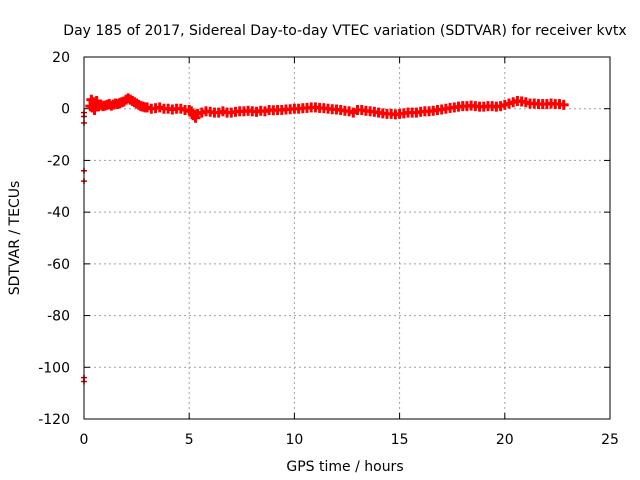  What do you see at coordinates (505, 440) in the screenshot?
I see `x-tick-label: 20` at bounding box center [505, 440].